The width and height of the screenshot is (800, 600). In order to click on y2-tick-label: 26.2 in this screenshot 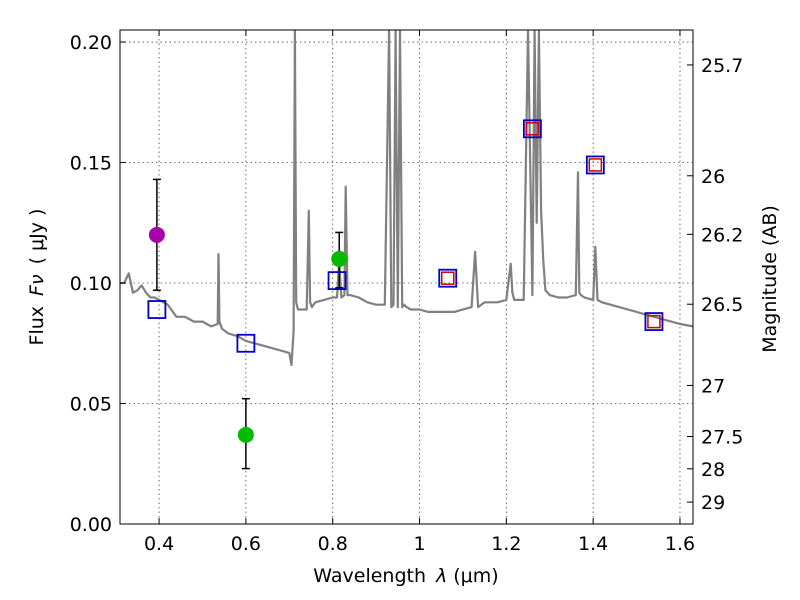, I will do `click(722, 235)`.